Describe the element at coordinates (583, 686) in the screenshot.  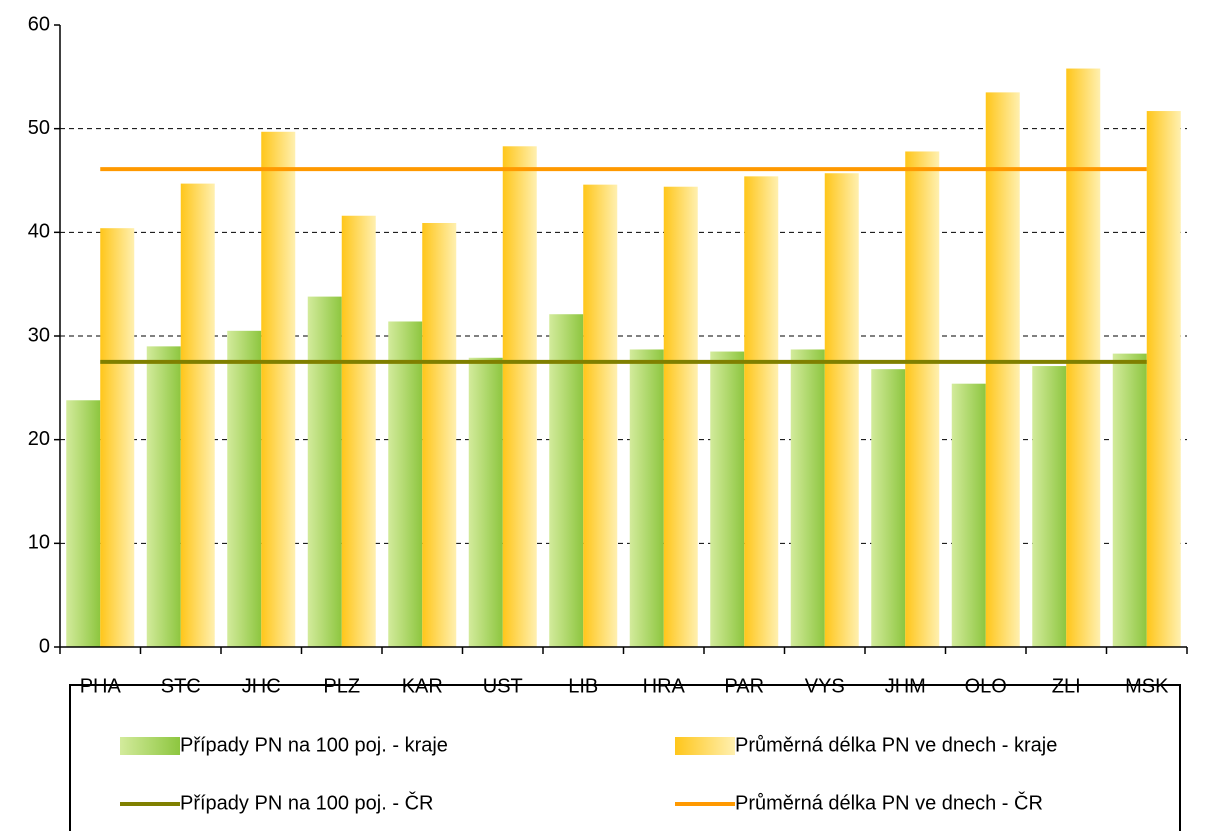
I see `x-tick-label: LIB` at that location.